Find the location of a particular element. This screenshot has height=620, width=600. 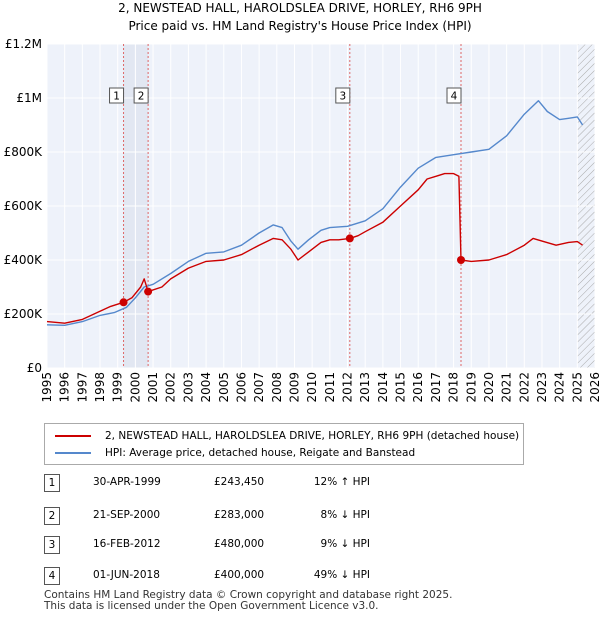

y-tick-label: £400K is located at coordinates (24, 260).